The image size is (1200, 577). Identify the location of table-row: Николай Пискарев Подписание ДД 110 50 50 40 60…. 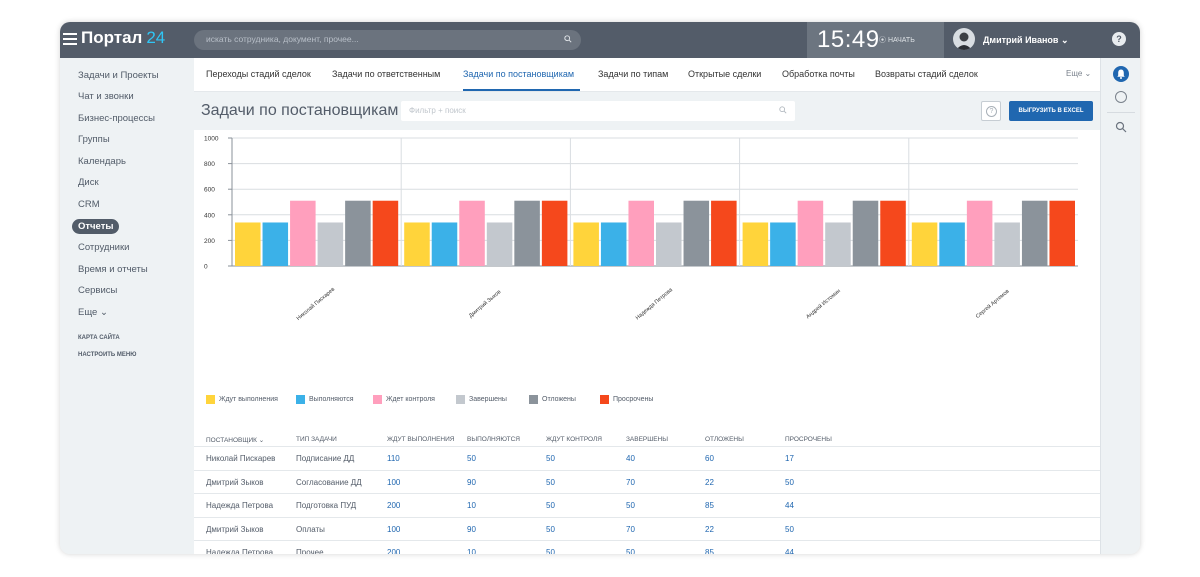
(647, 458).